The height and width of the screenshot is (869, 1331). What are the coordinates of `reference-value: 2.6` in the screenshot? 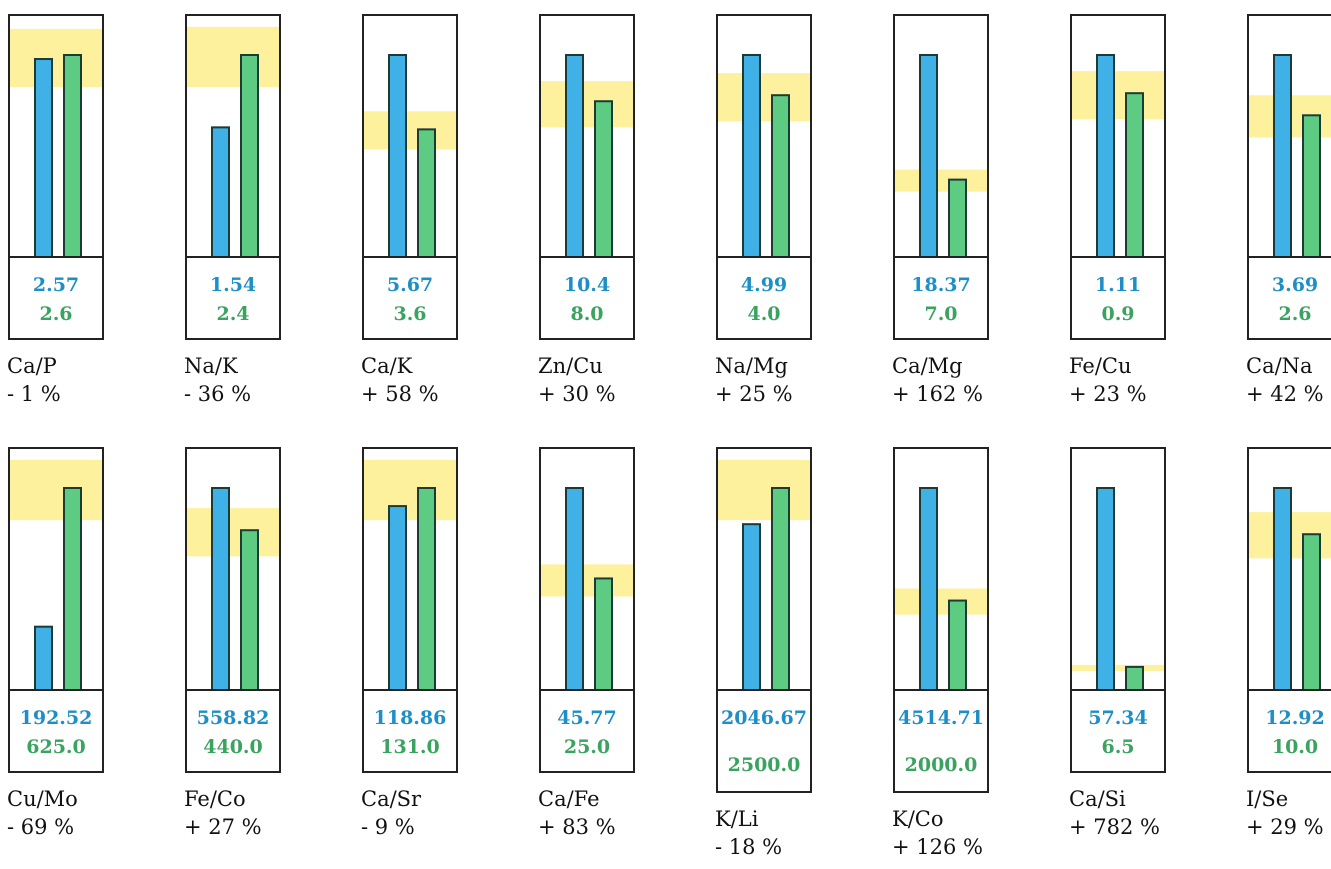 It's located at (56, 314).